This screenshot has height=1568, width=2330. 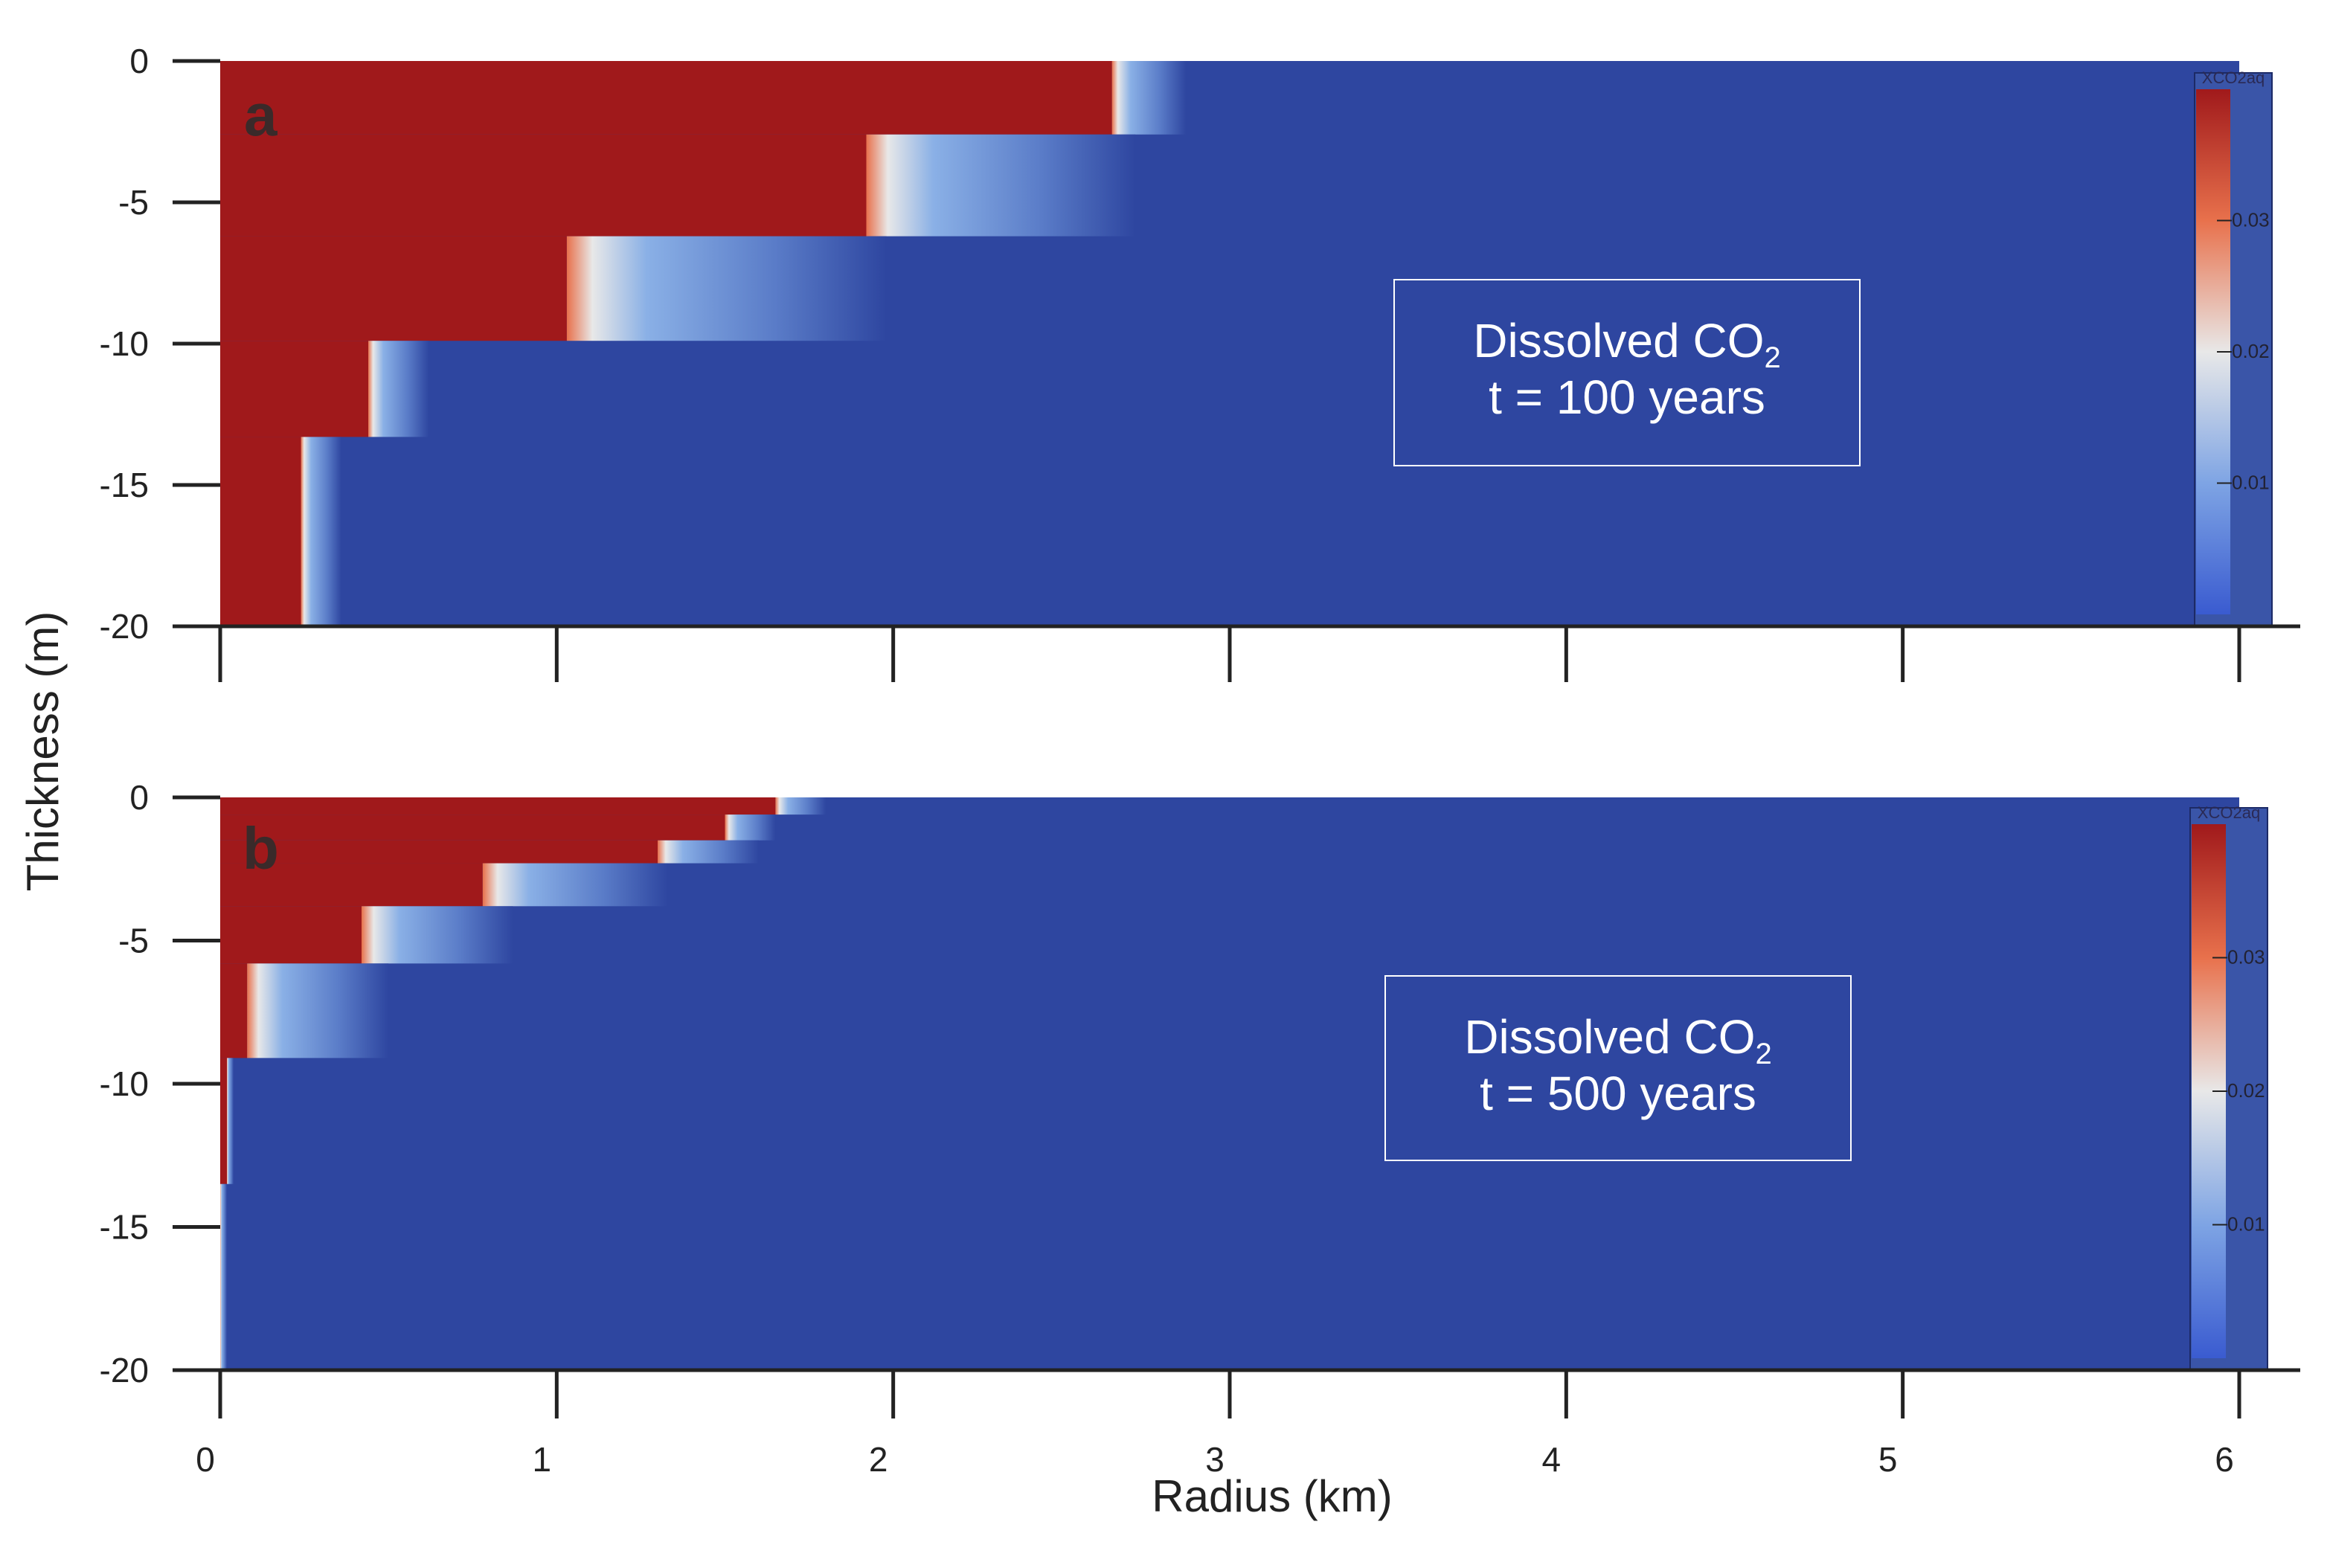 I want to click on annotation-time: t = 500 years, so click(x=1618, y=1093).